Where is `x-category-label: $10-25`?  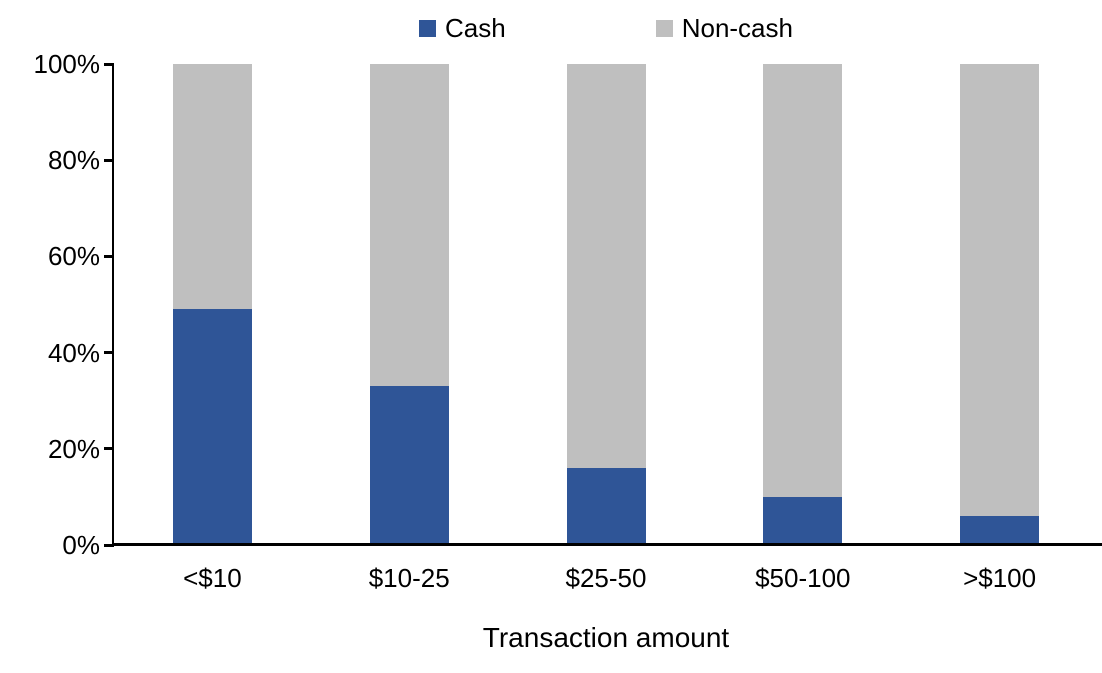 x-category-label: $10-25 is located at coordinates (409, 578).